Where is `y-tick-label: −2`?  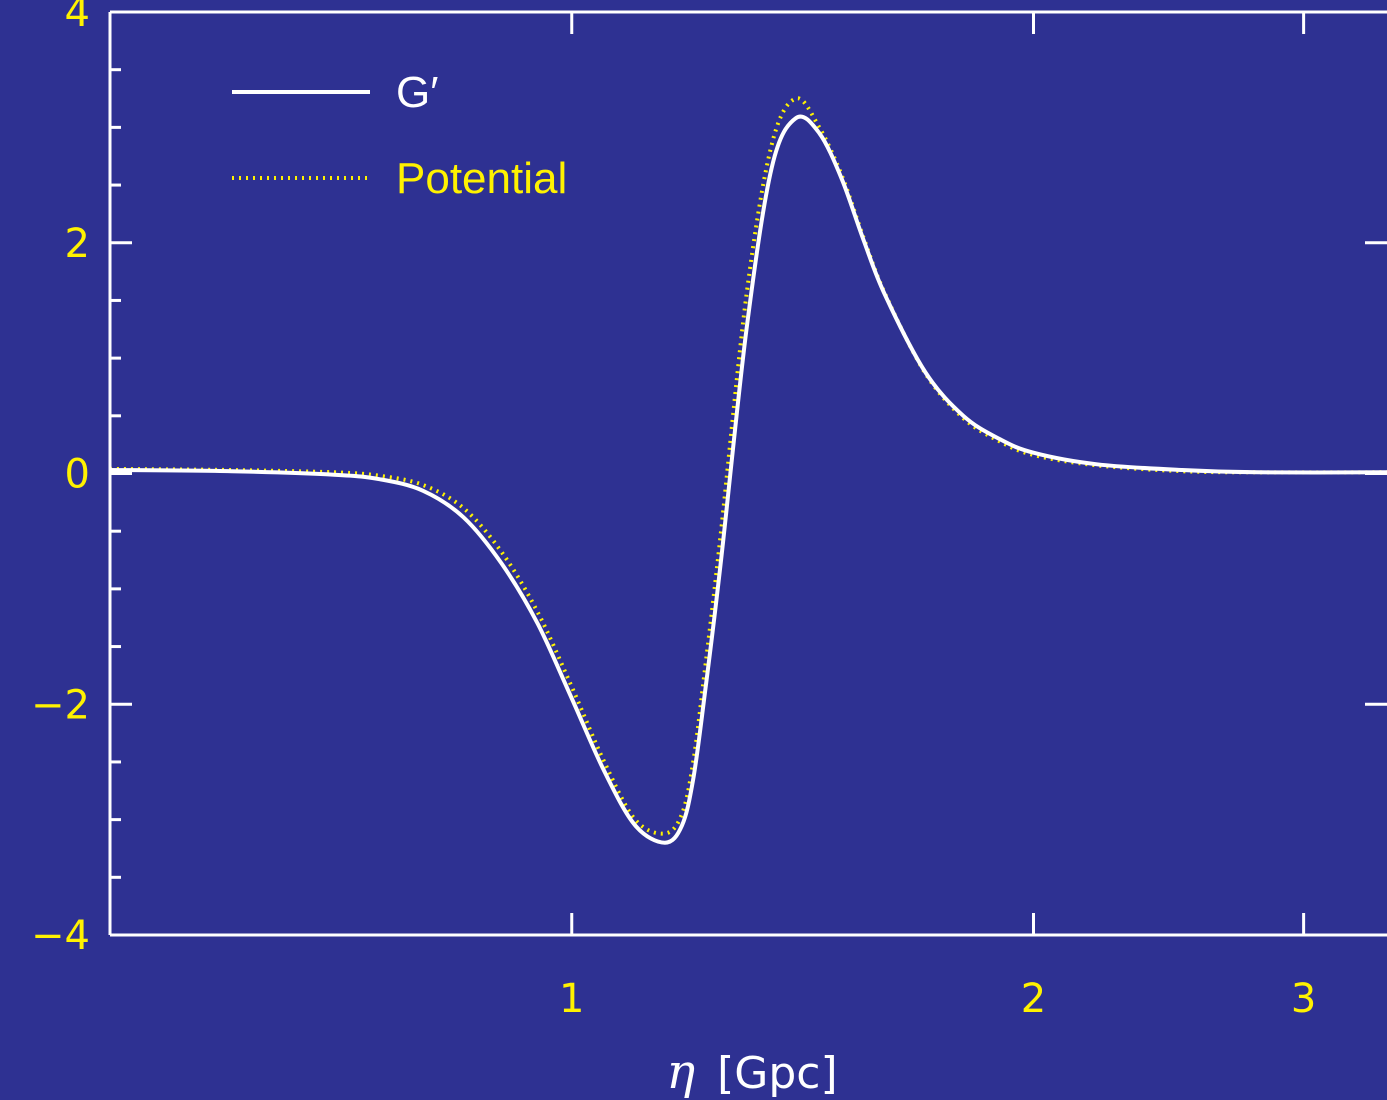
y-tick-label: −2 is located at coordinates (60, 705).